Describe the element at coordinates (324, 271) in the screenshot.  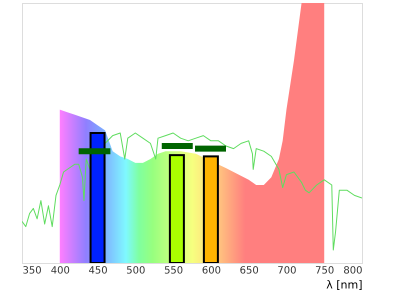
I see `x-tick-label: 750` at that location.